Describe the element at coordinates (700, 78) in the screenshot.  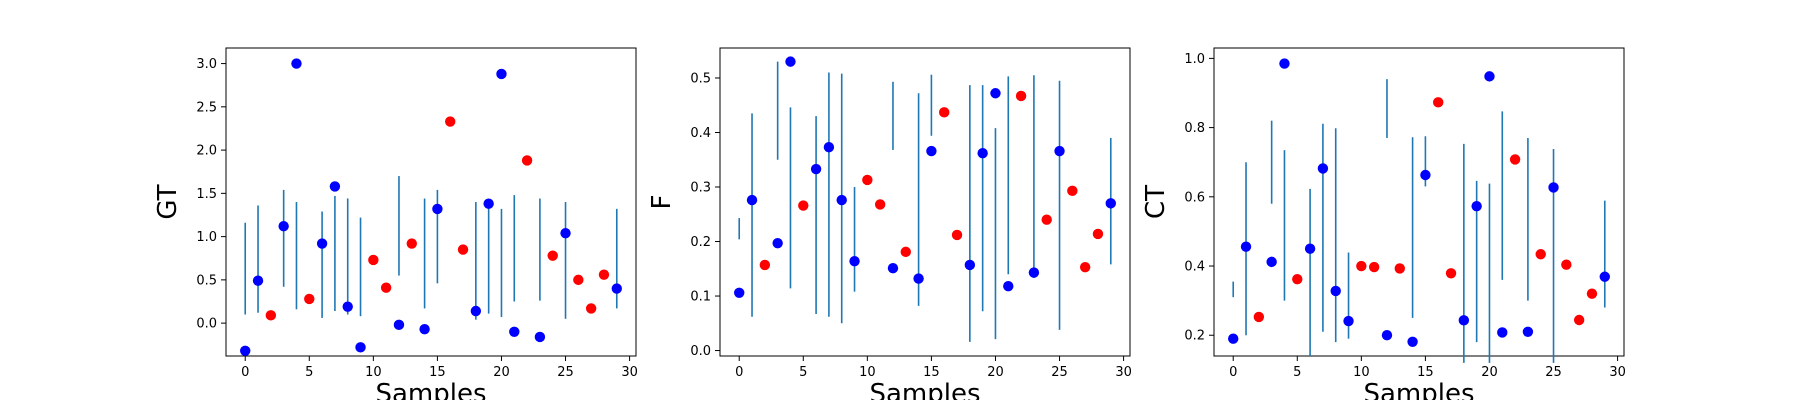
I see `y-tick-label: 0.5` at that location.